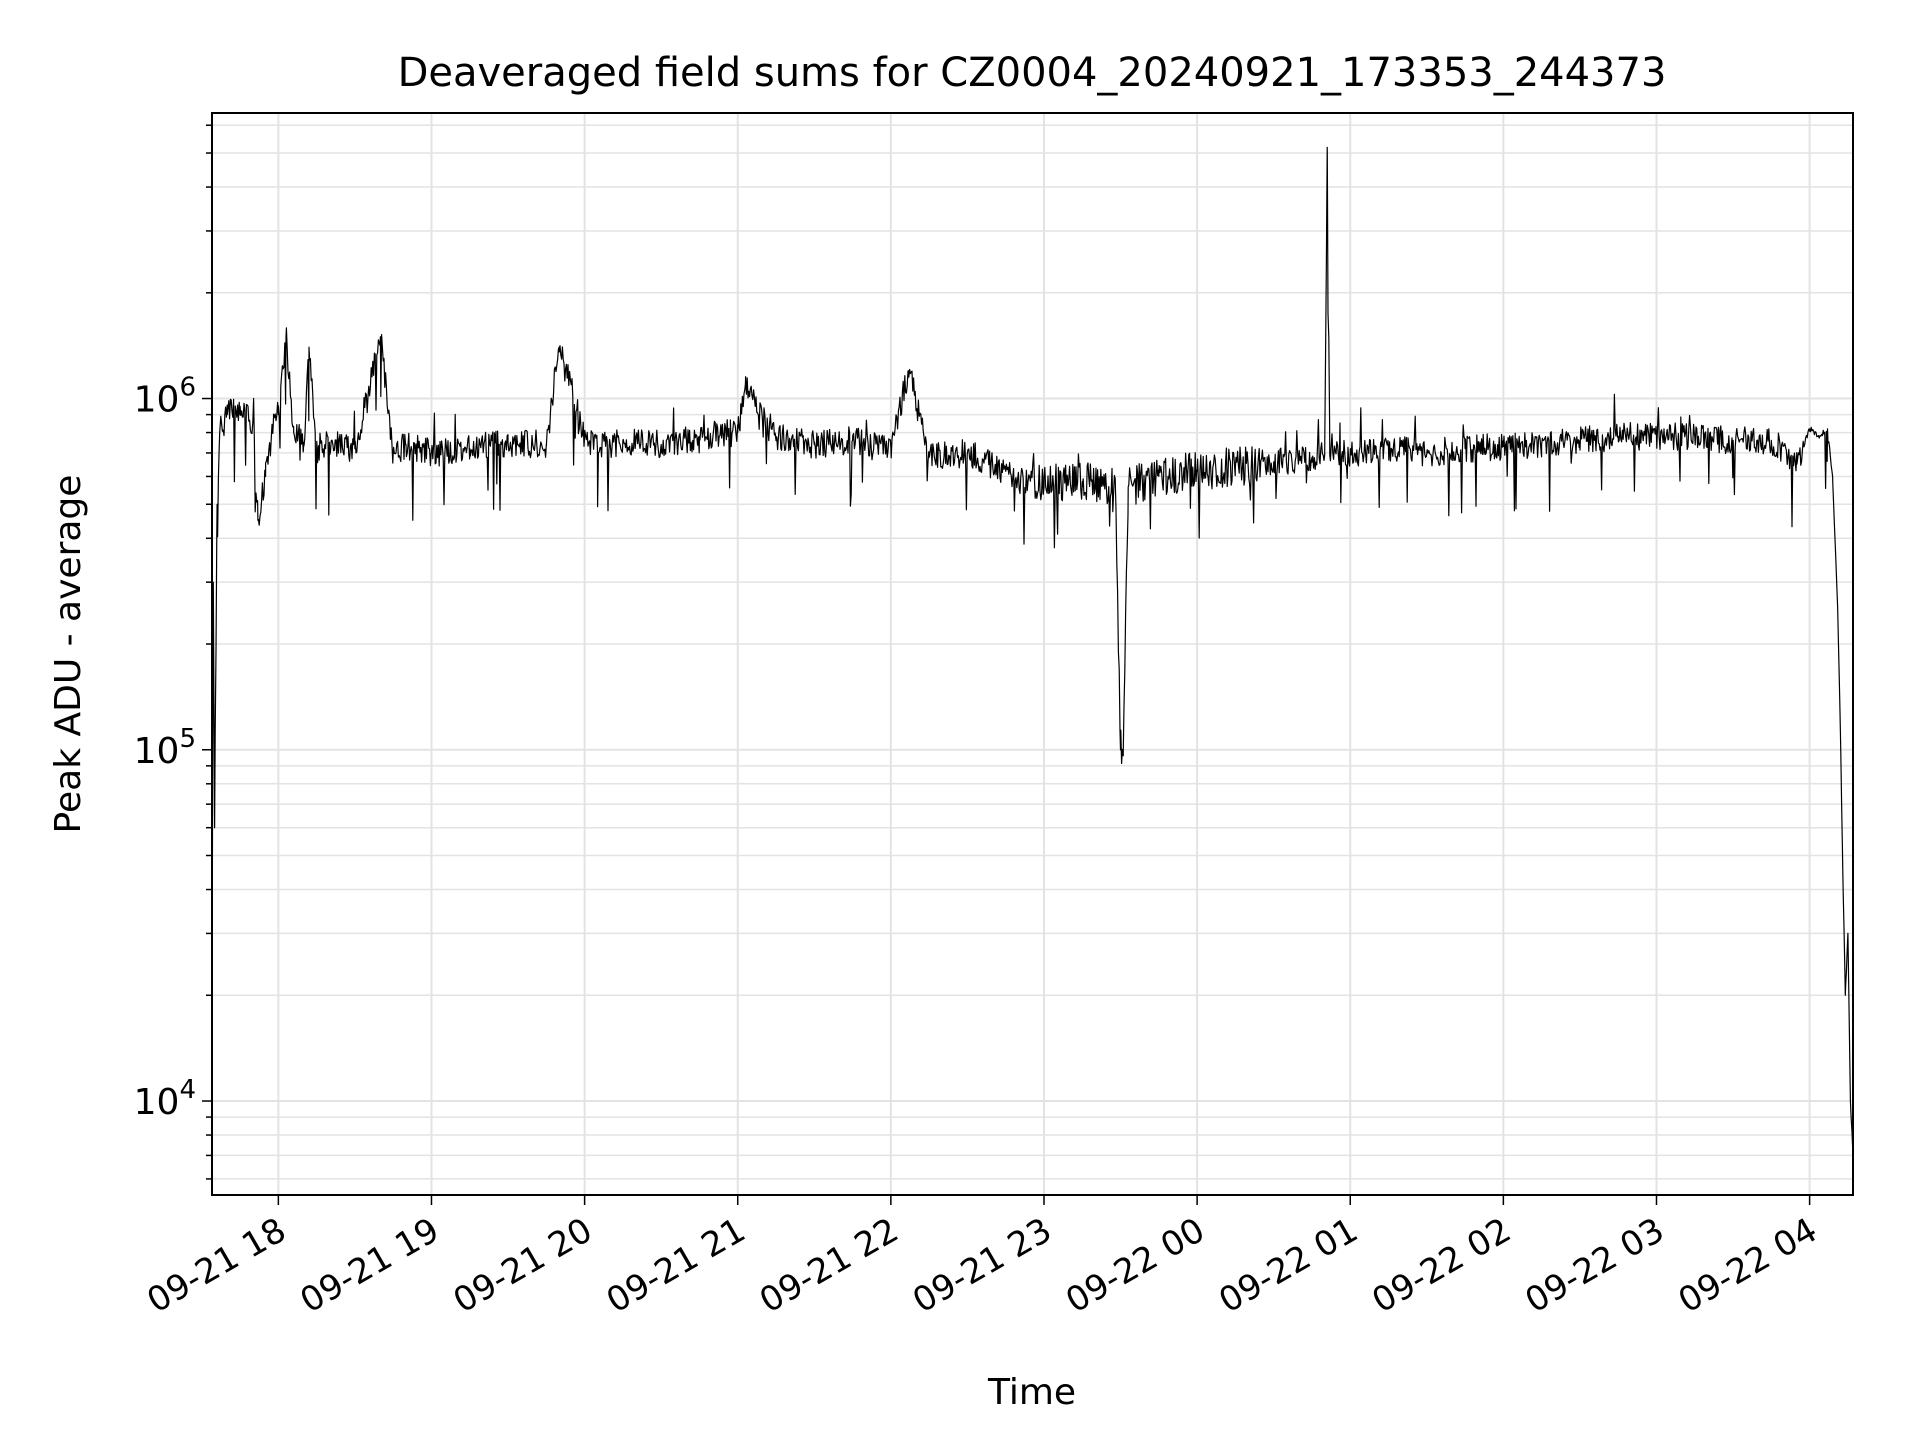 The width and height of the screenshot is (1920, 1440). What do you see at coordinates (173, 652) in the screenshot?
I see `y-axis: 10⁴ 10⁵ 10⁶` at bounding box center [173, 652].